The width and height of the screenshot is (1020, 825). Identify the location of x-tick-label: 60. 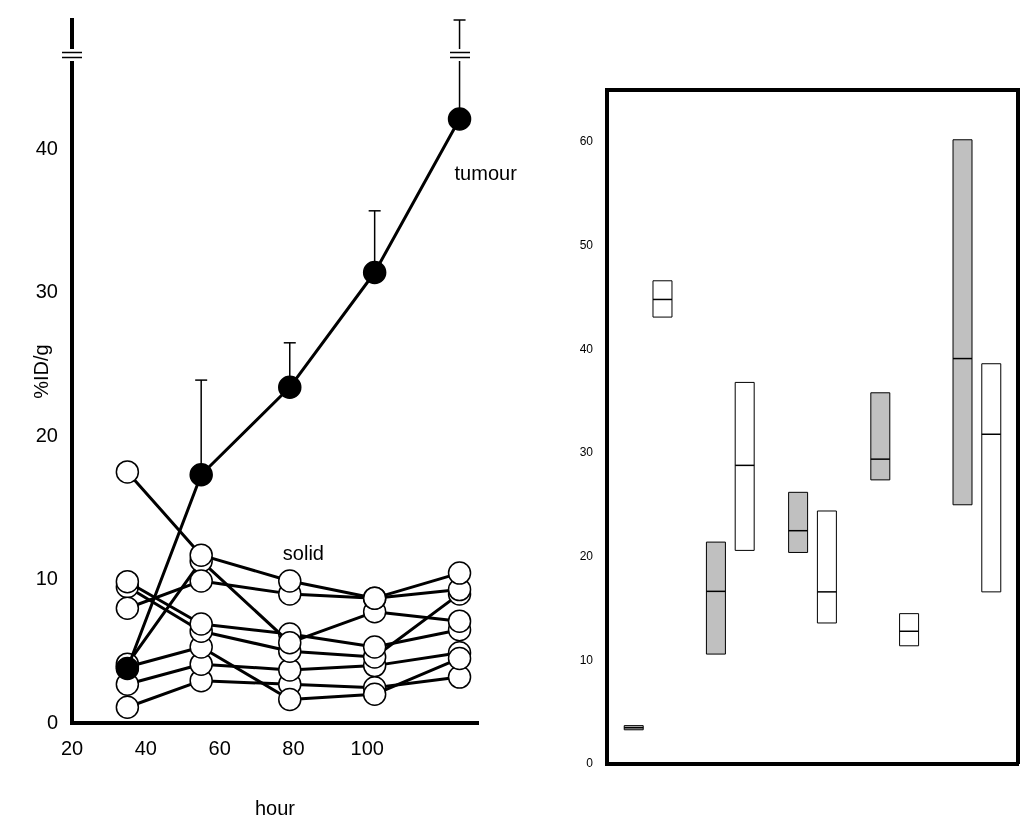
(219, 747).